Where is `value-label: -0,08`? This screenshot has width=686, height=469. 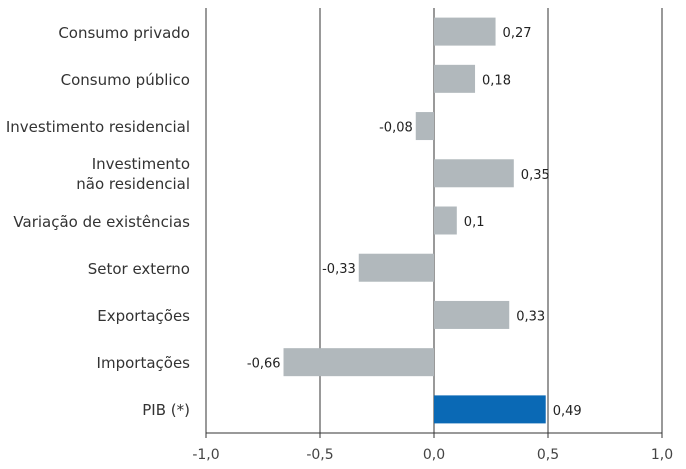
value-label: -0,08 is located at coordinates (396, 128).